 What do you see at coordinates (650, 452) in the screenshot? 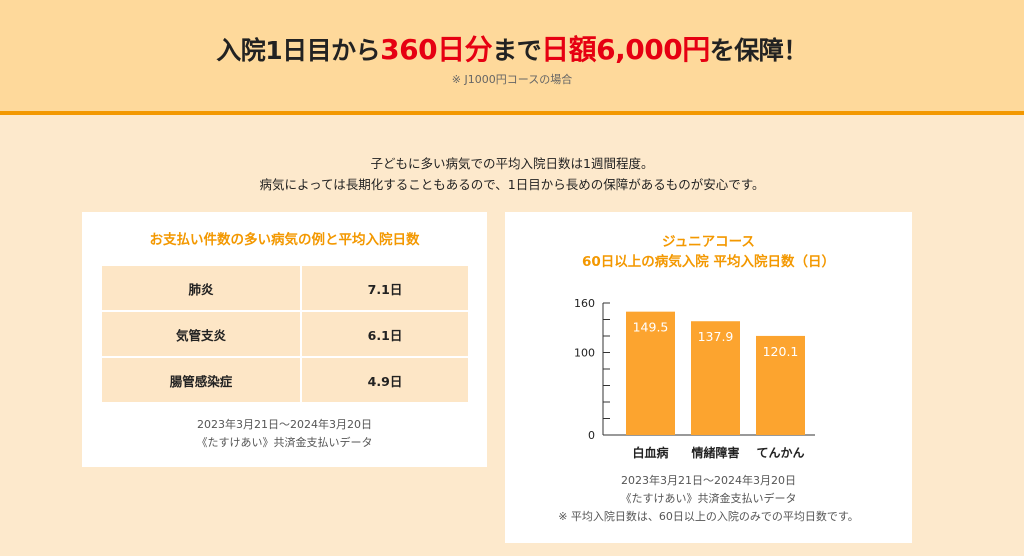
I see `x-tick-label: 白血病` at bounding box center [650, 452].